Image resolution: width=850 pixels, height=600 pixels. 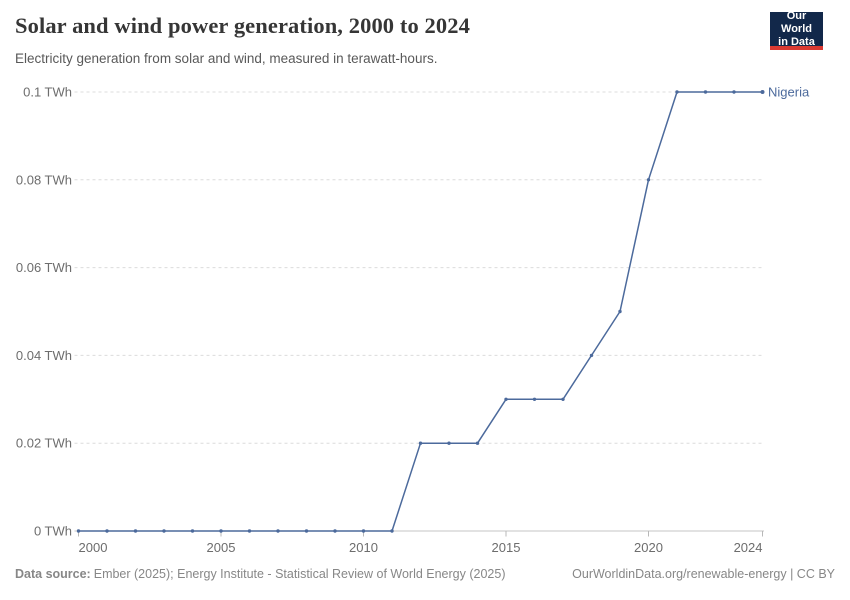 I want to click on x-tick-label: 2015, so click(x=506, y=547).